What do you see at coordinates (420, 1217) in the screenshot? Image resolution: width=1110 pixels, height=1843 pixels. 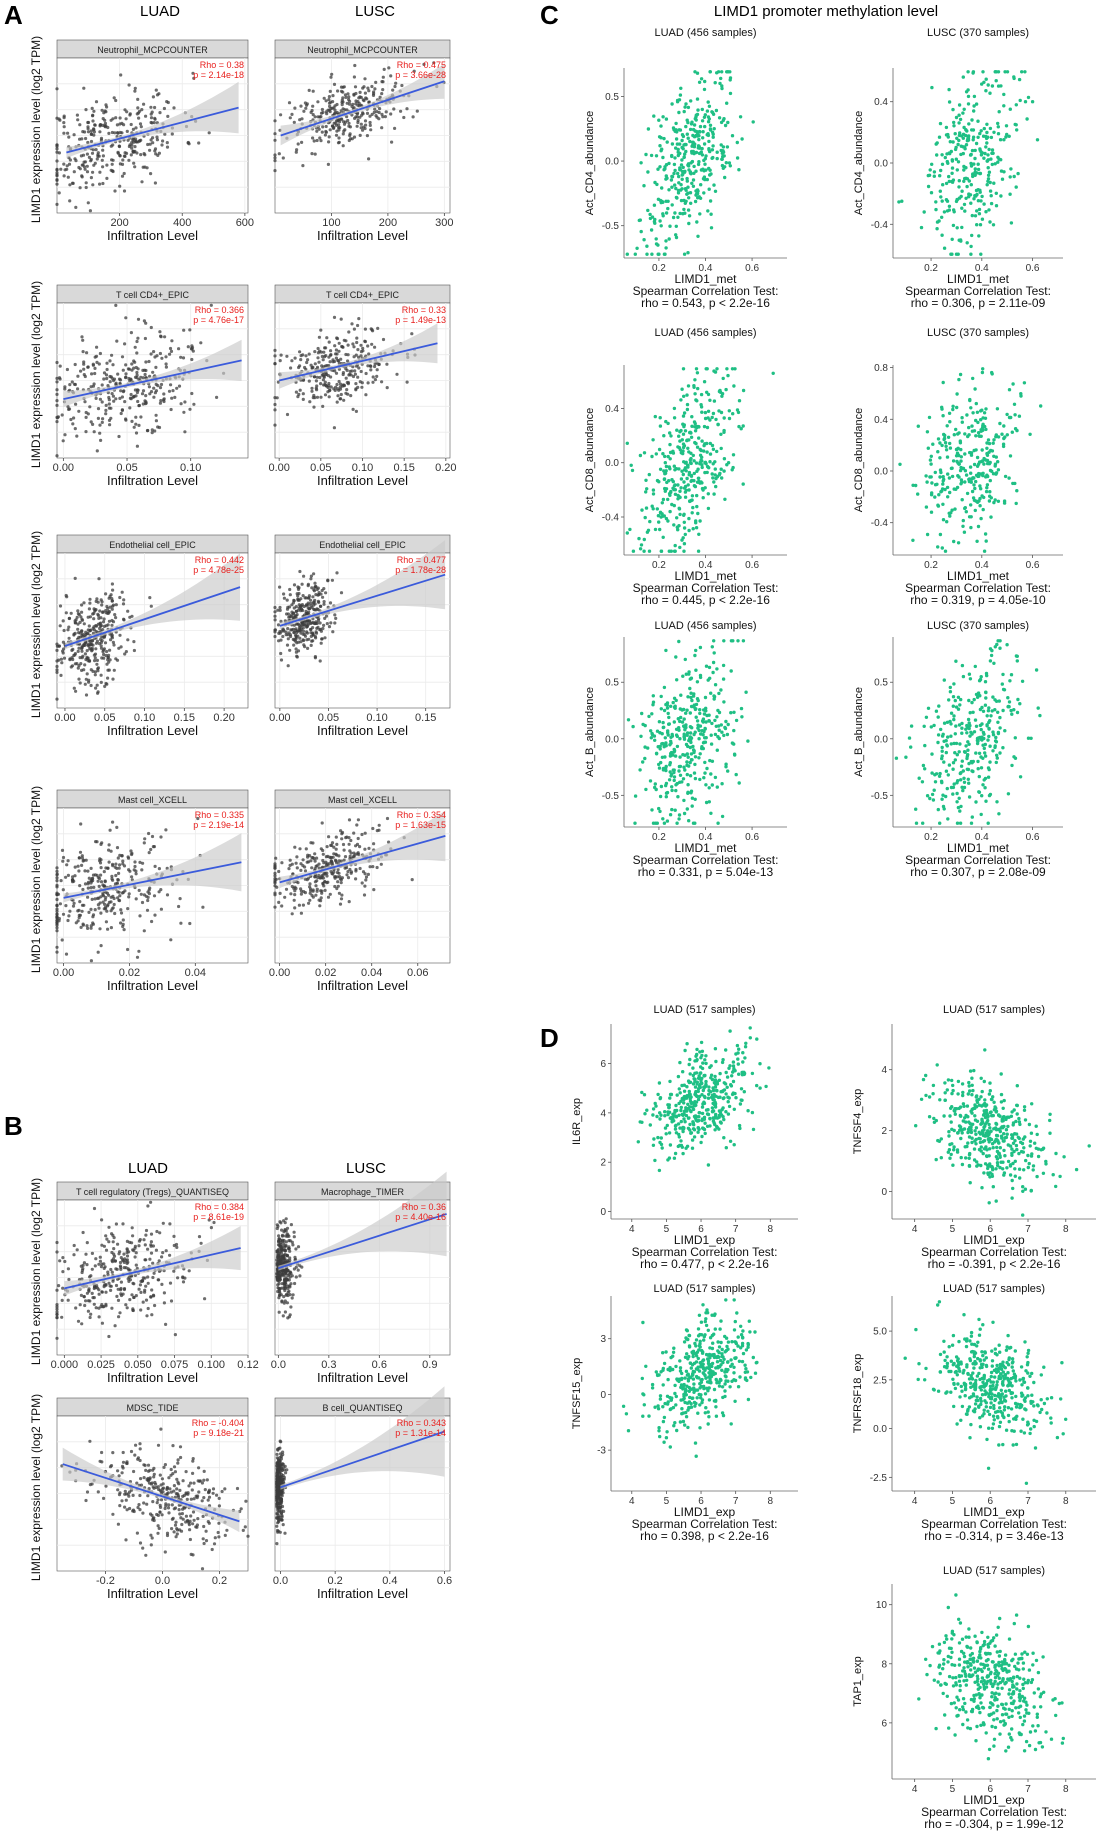 I see `p-value-label: p = 4.40e-16` at bounding box center [420, 1217].